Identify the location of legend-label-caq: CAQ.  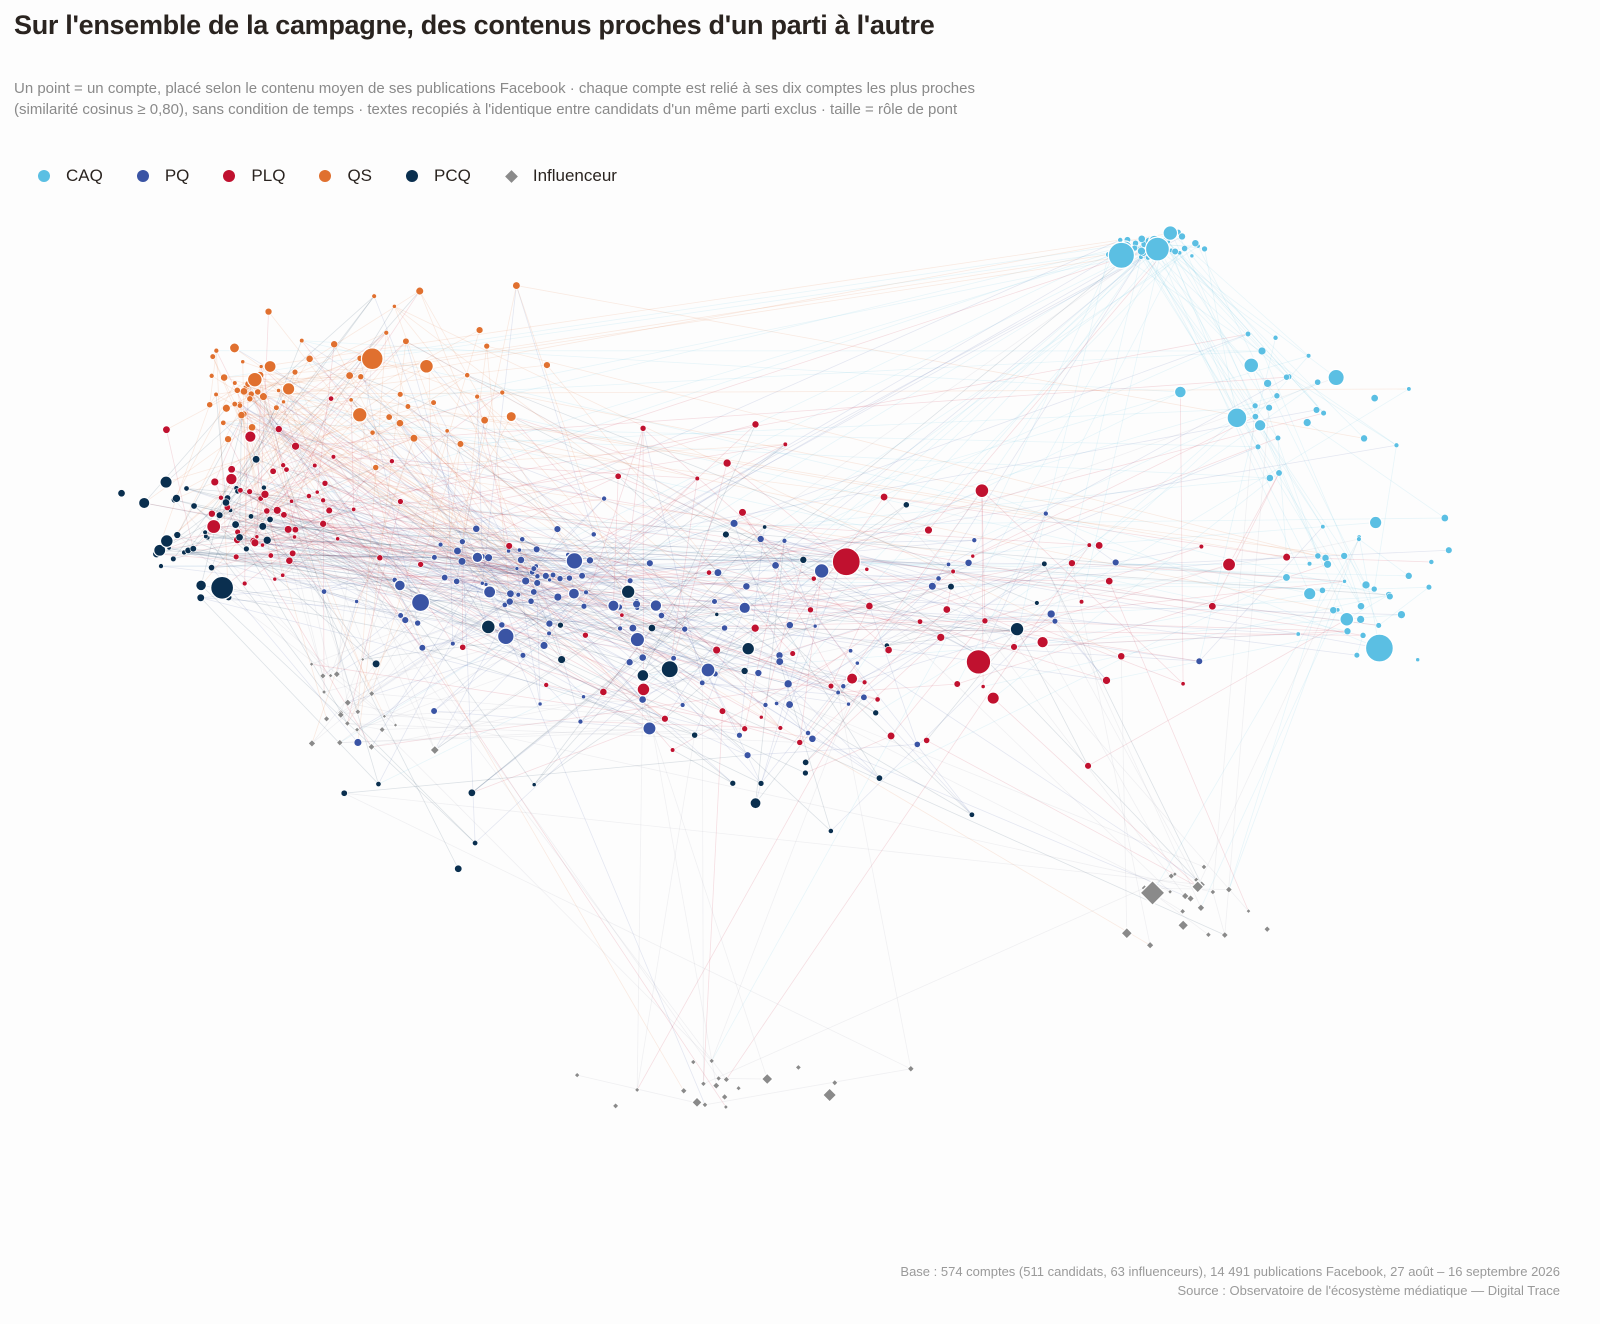
(84, 175).